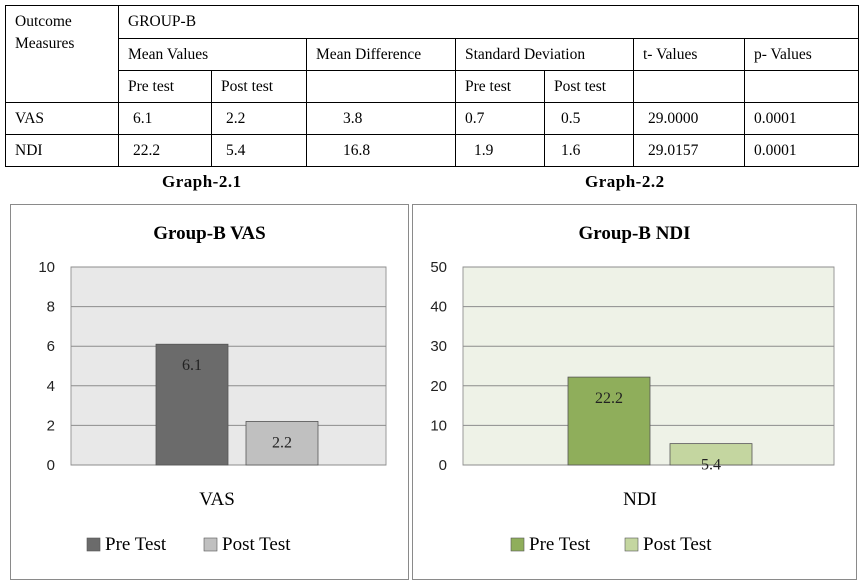  I want to click on mean-pre-test-header: Pre test, so click(165, 86).